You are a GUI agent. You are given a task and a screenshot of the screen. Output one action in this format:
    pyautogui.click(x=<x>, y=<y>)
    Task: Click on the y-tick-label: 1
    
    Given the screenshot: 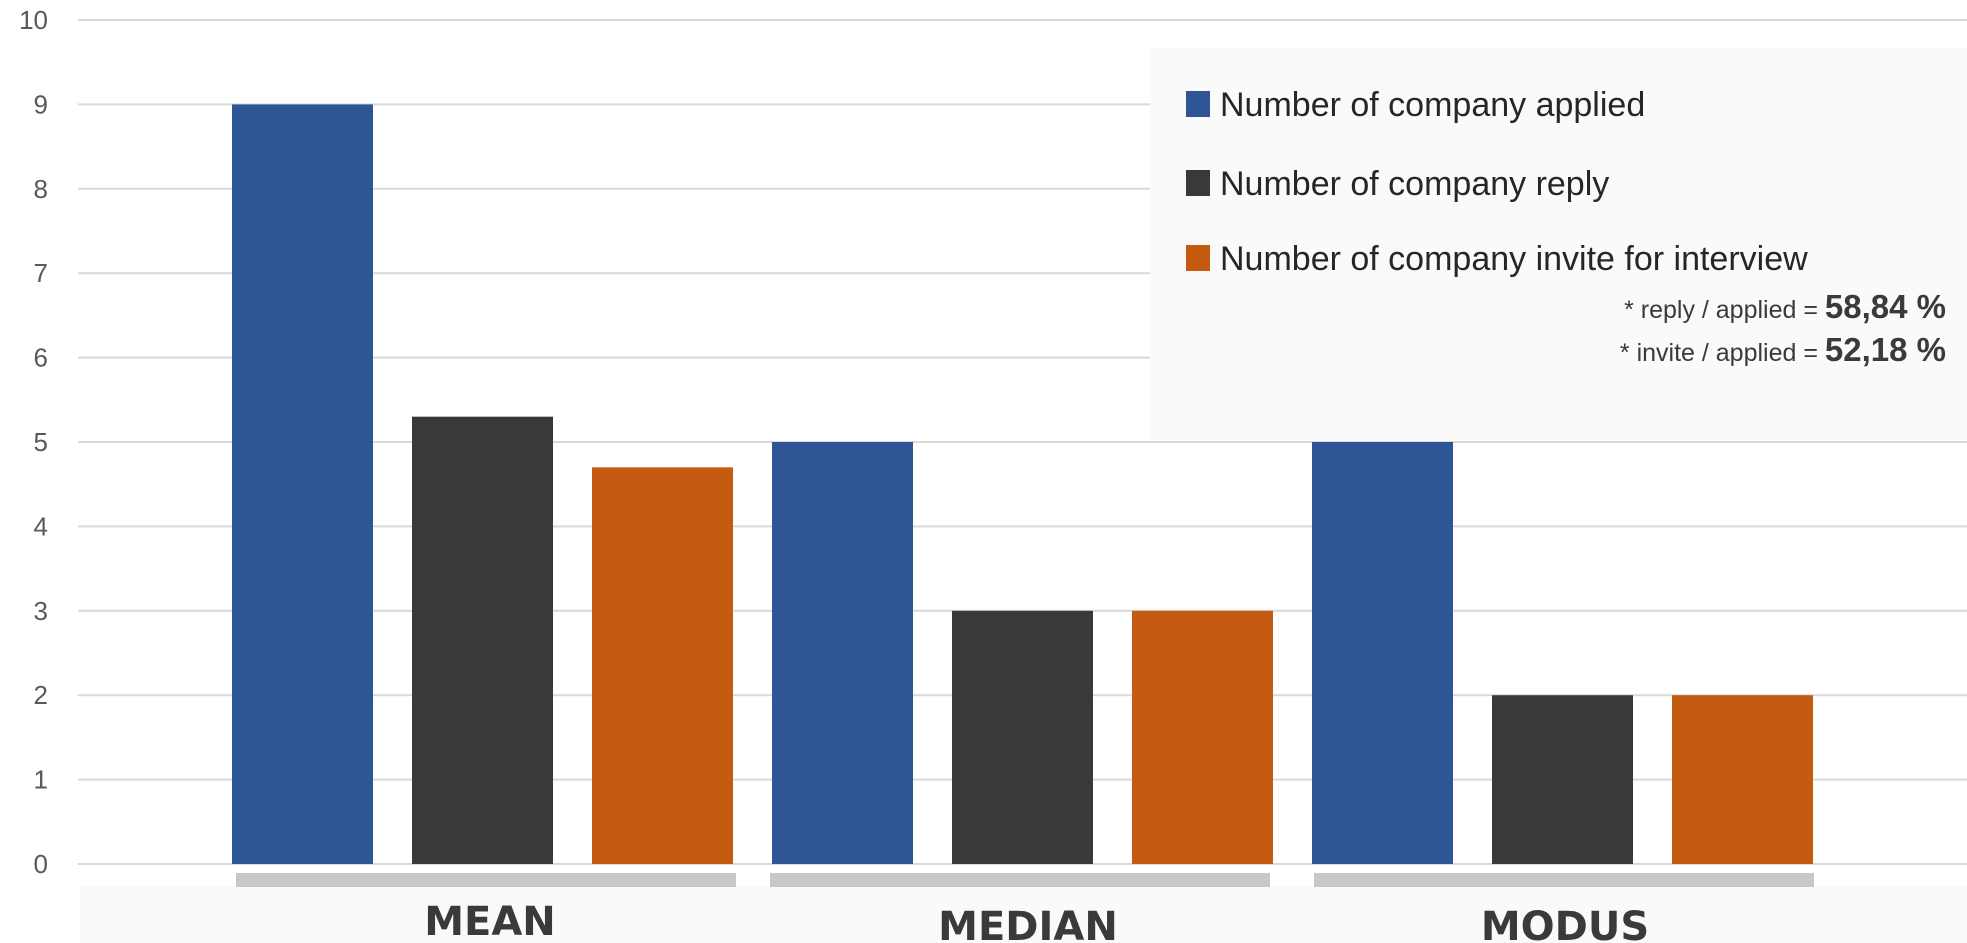 What is the action you would take?
    pyautogui.click(x=41, y=780)
    